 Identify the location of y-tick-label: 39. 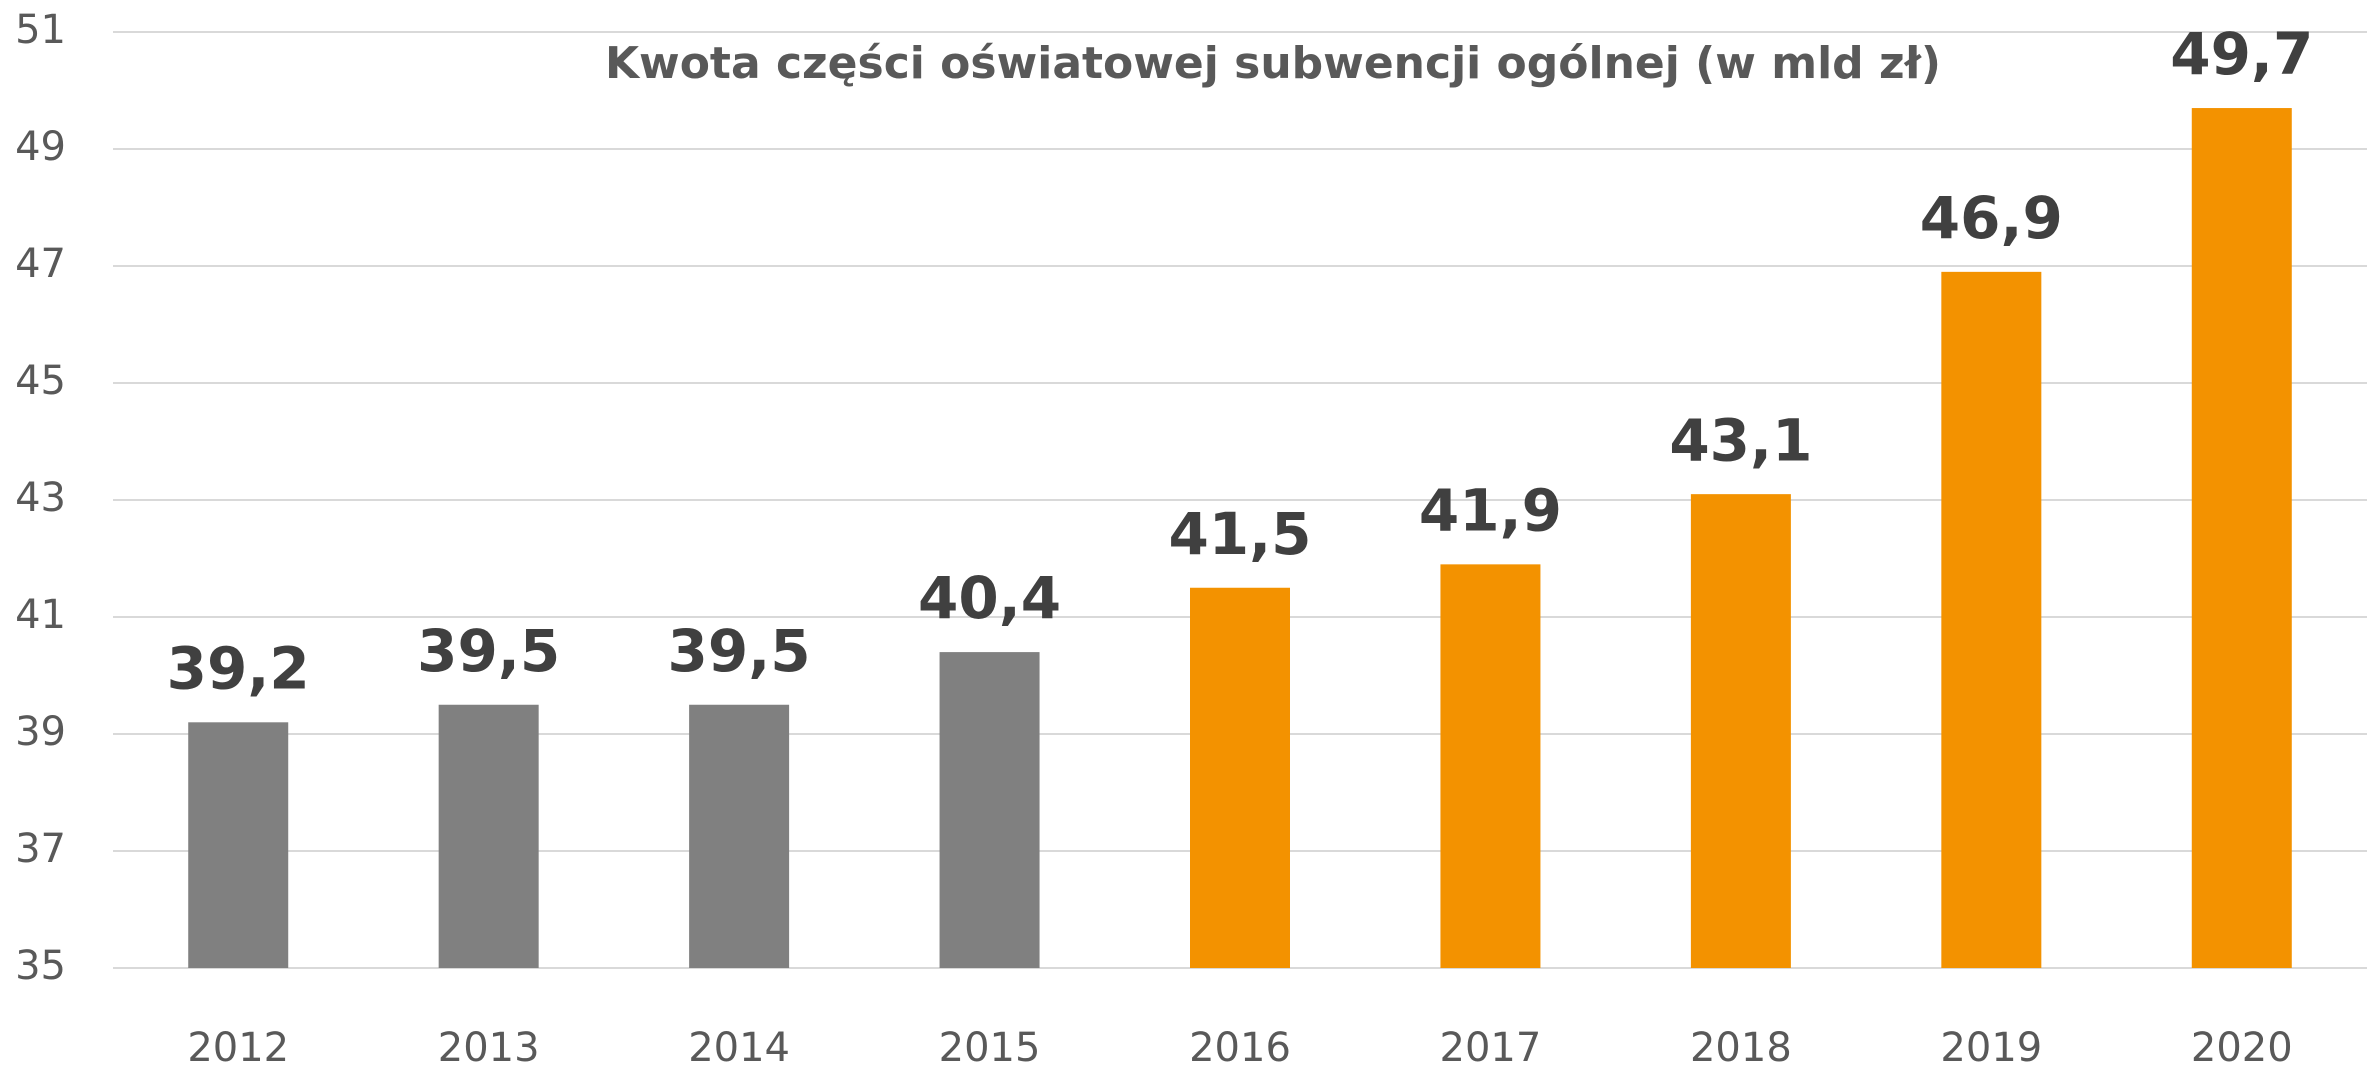
(40, 732).